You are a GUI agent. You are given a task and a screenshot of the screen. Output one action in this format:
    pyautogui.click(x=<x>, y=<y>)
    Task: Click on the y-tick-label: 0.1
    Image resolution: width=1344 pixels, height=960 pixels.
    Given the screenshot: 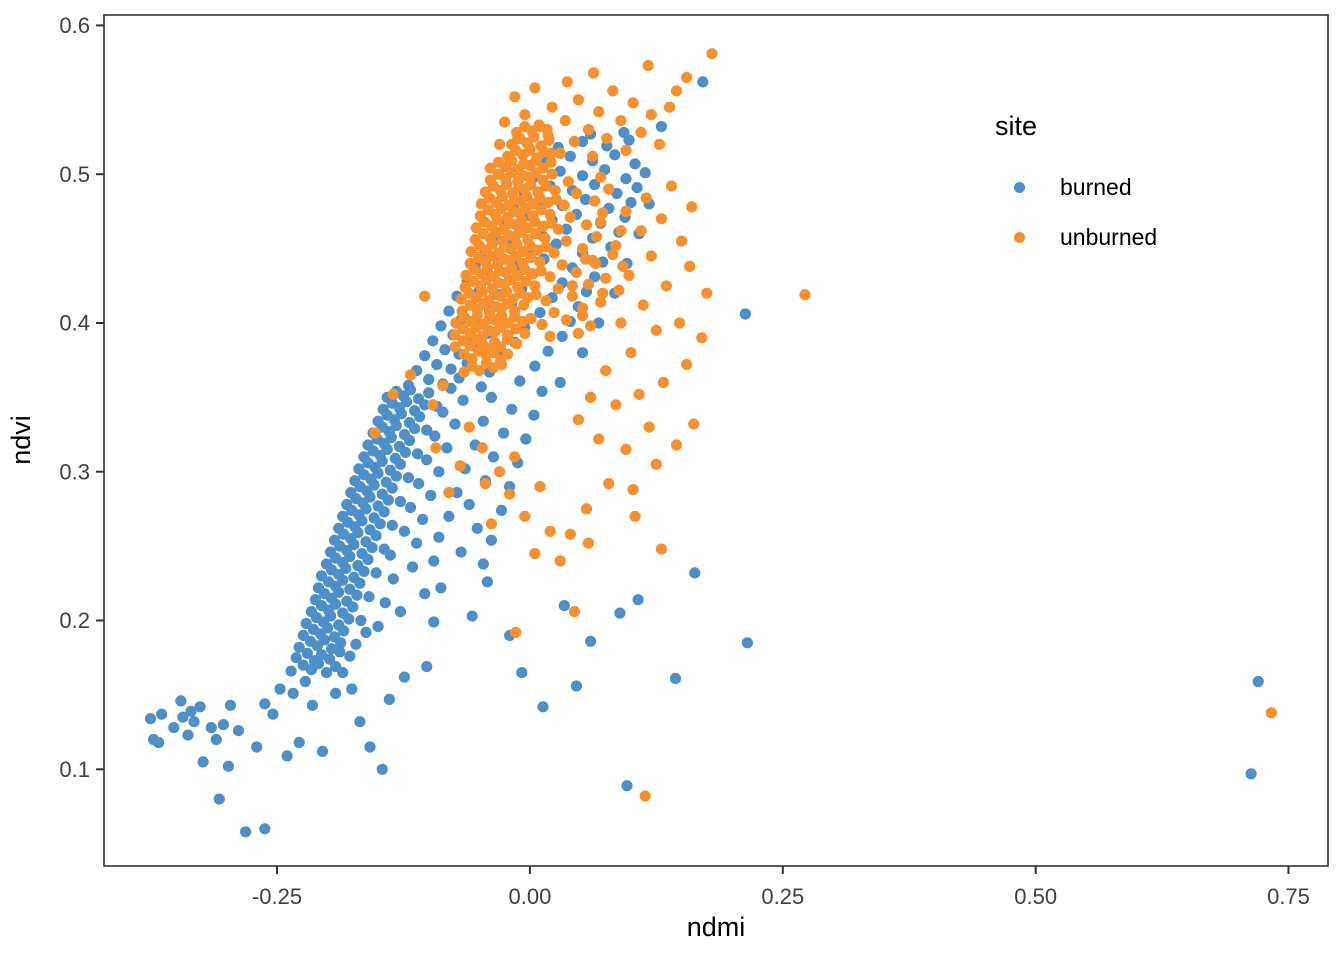 What is the action you would take?
    pyautogui.click(x=74, y=769)
    